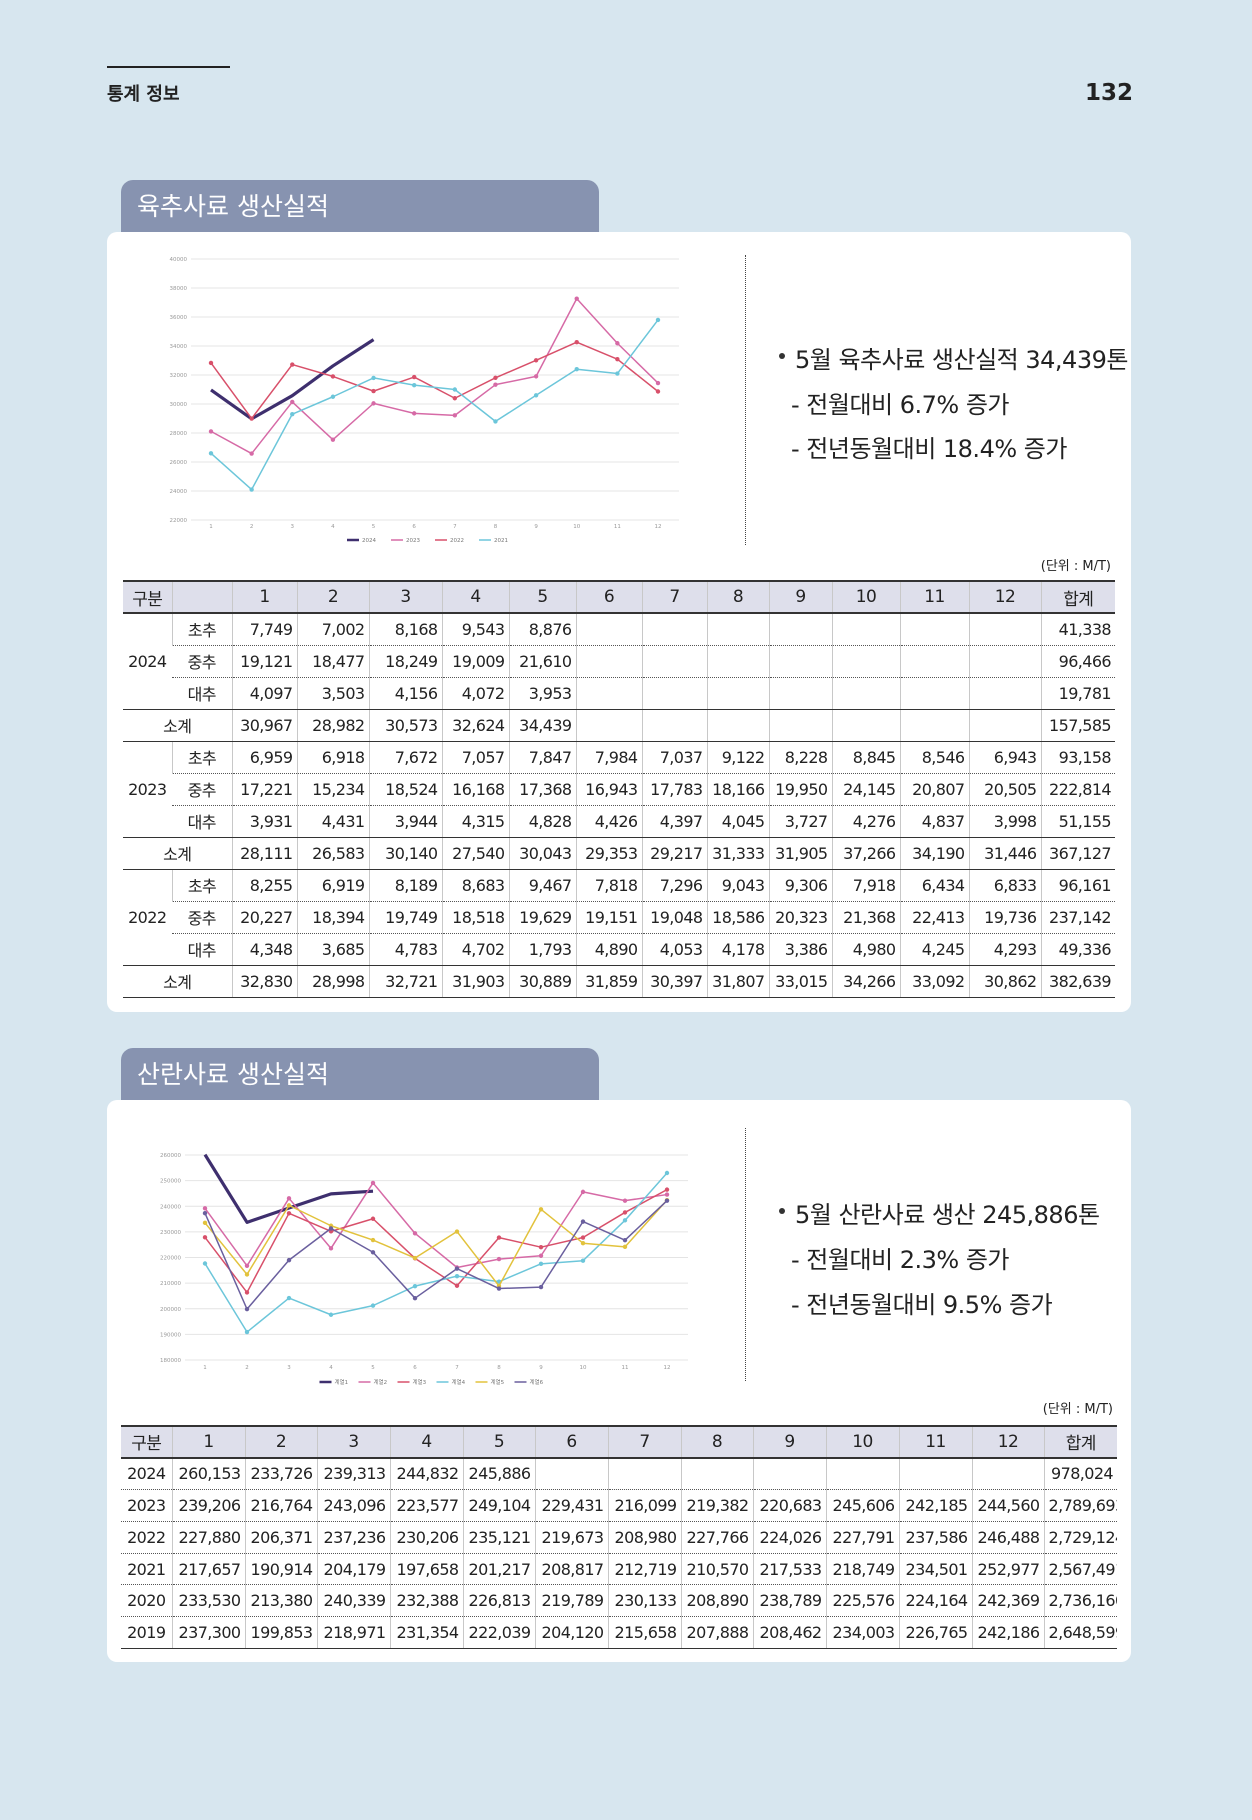 This screenshot has height=1820, width=1252. I want to click on x-tick-label: 1, so click(205, 1368).